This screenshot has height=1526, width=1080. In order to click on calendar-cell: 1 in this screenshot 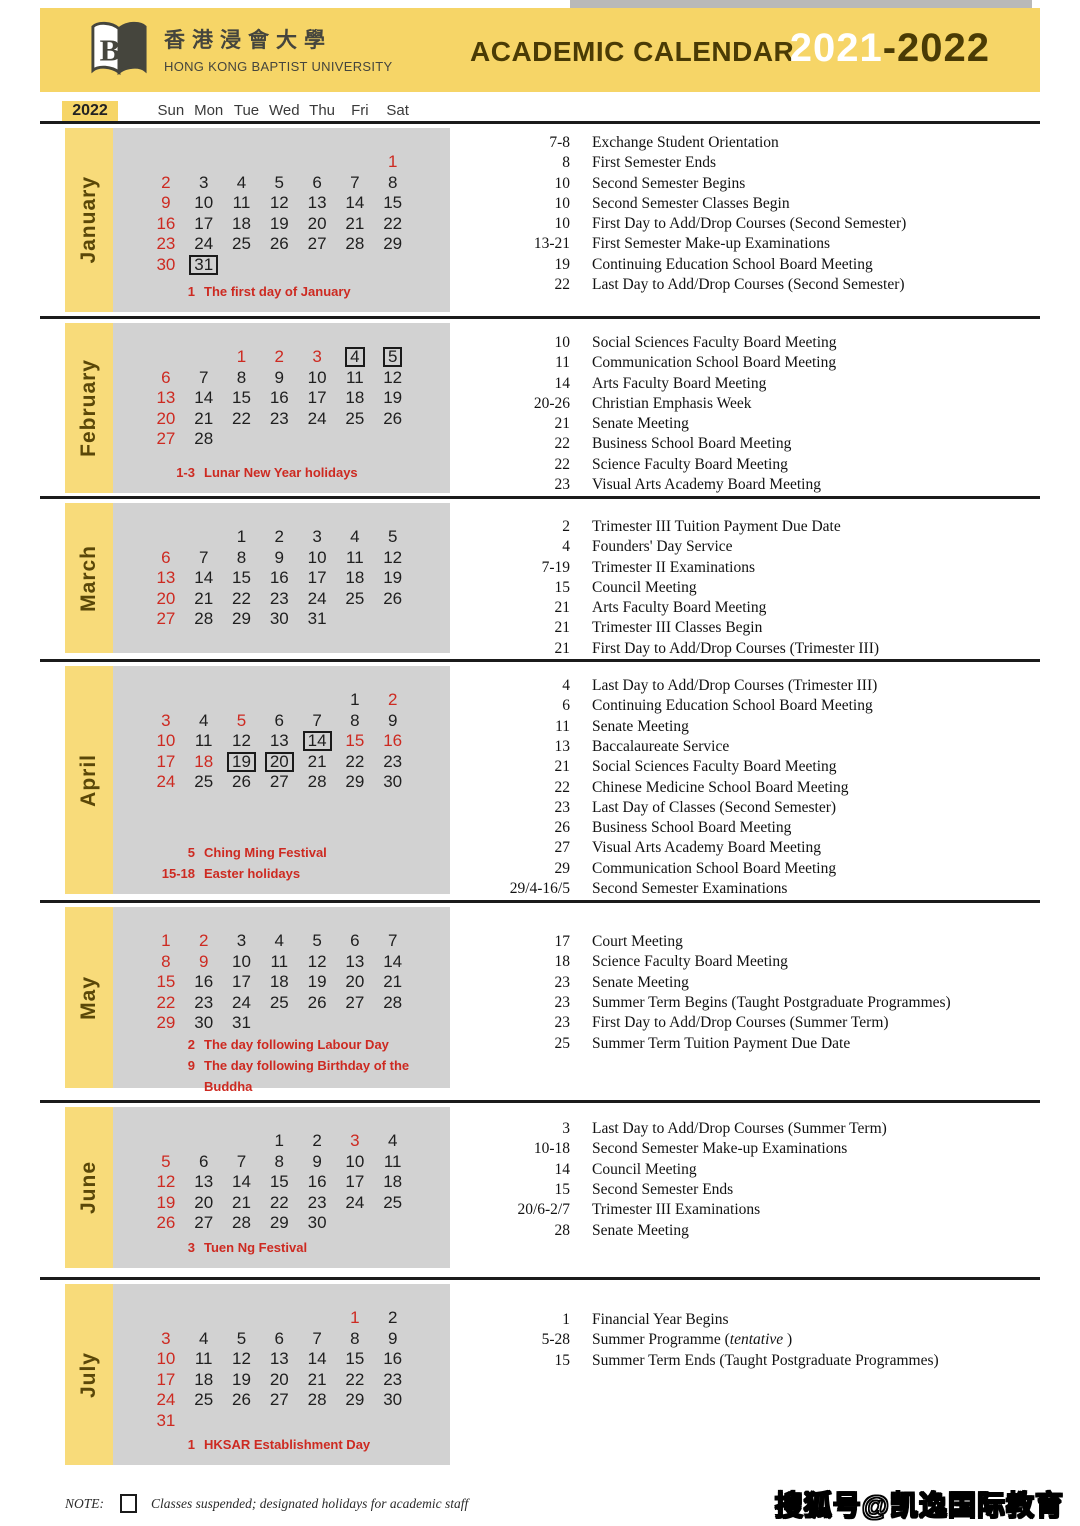, I will do `click(166, 941)`.